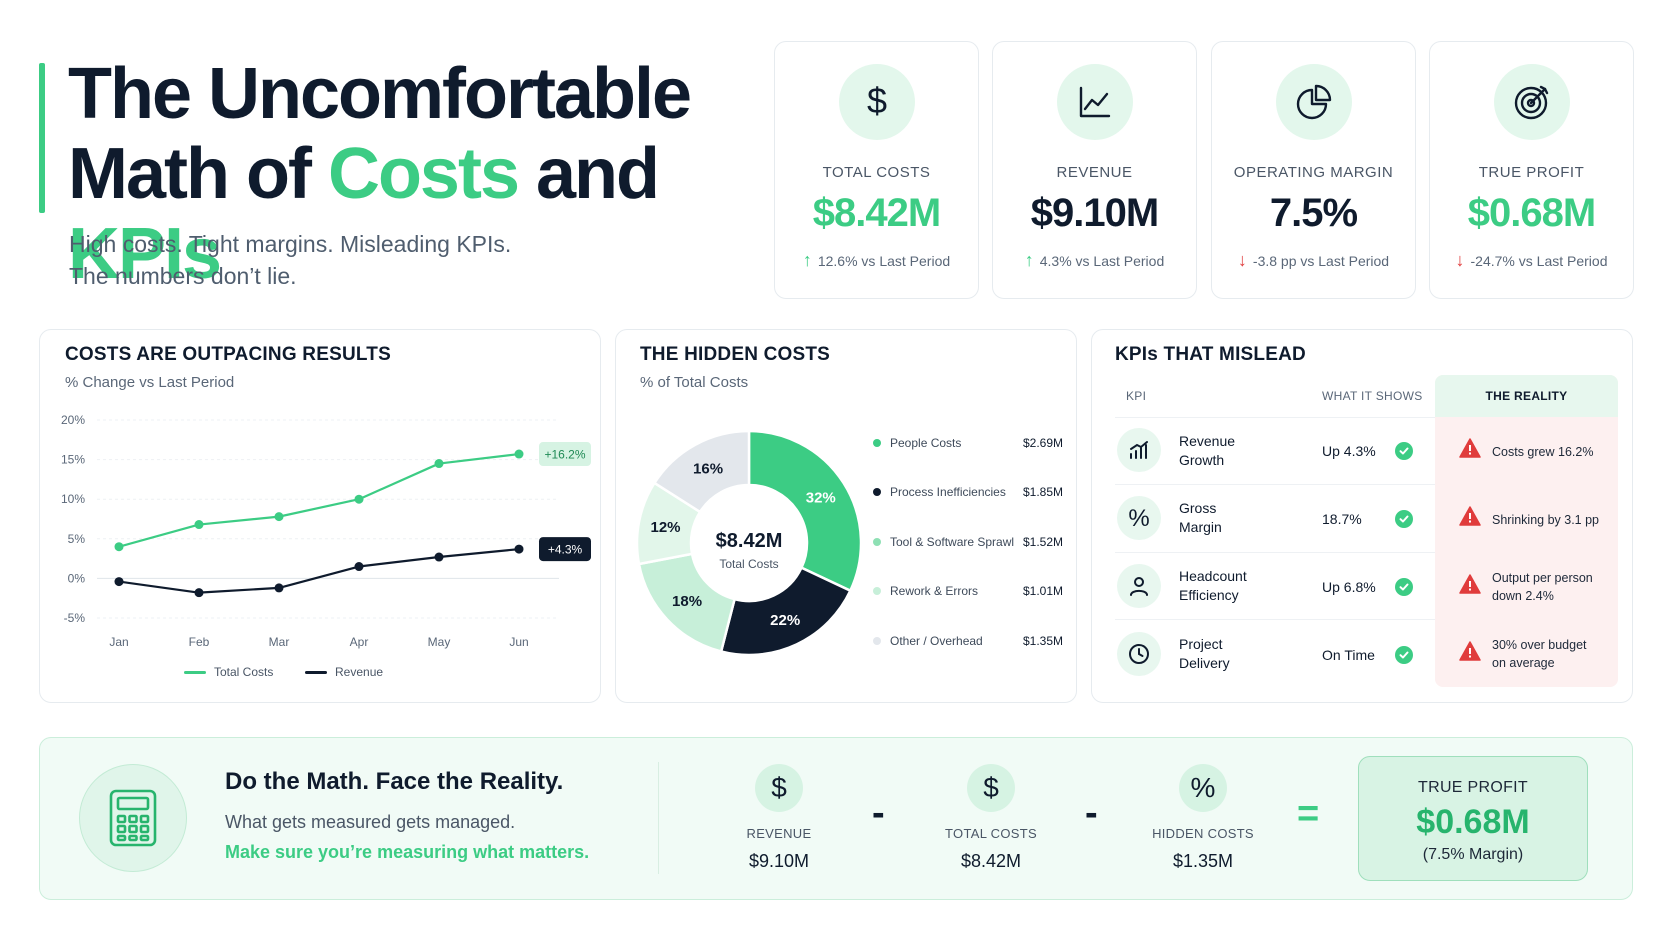  Describe the element at coordinates (1542, 578) in the screenshot. I see `reality-line: Output per person` at that location.